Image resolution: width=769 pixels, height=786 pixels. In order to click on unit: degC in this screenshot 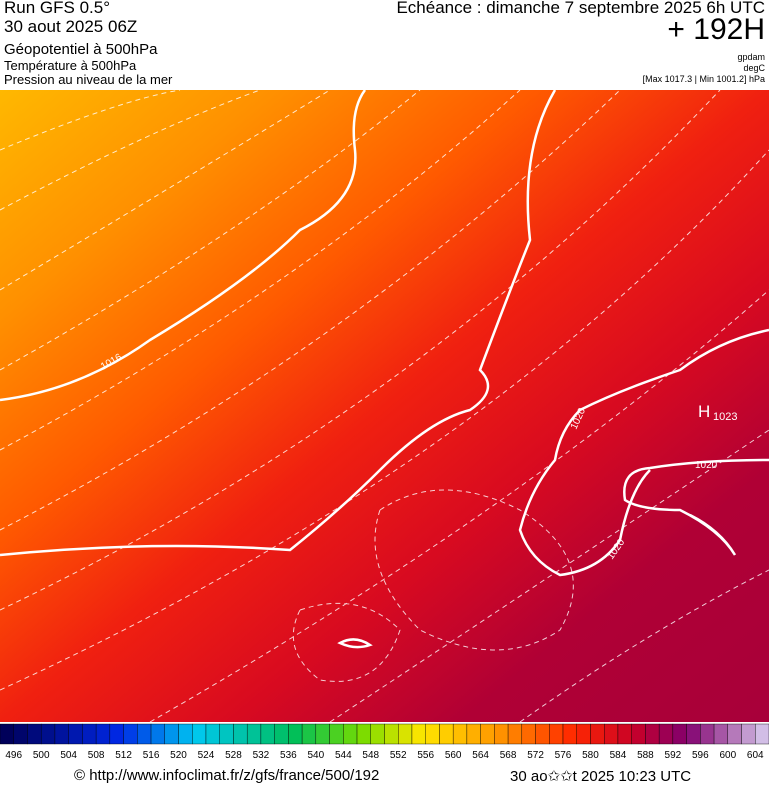, I will do `click(754, 68)`.